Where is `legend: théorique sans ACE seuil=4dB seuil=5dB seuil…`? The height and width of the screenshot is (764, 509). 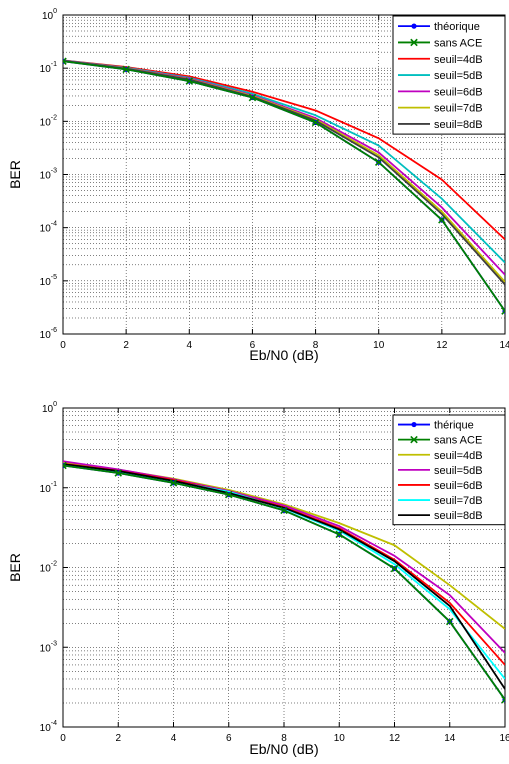
legend: théorique sans ACE seuil=4dB seuil=5dB seuil… is located at coordinates (449, 75).